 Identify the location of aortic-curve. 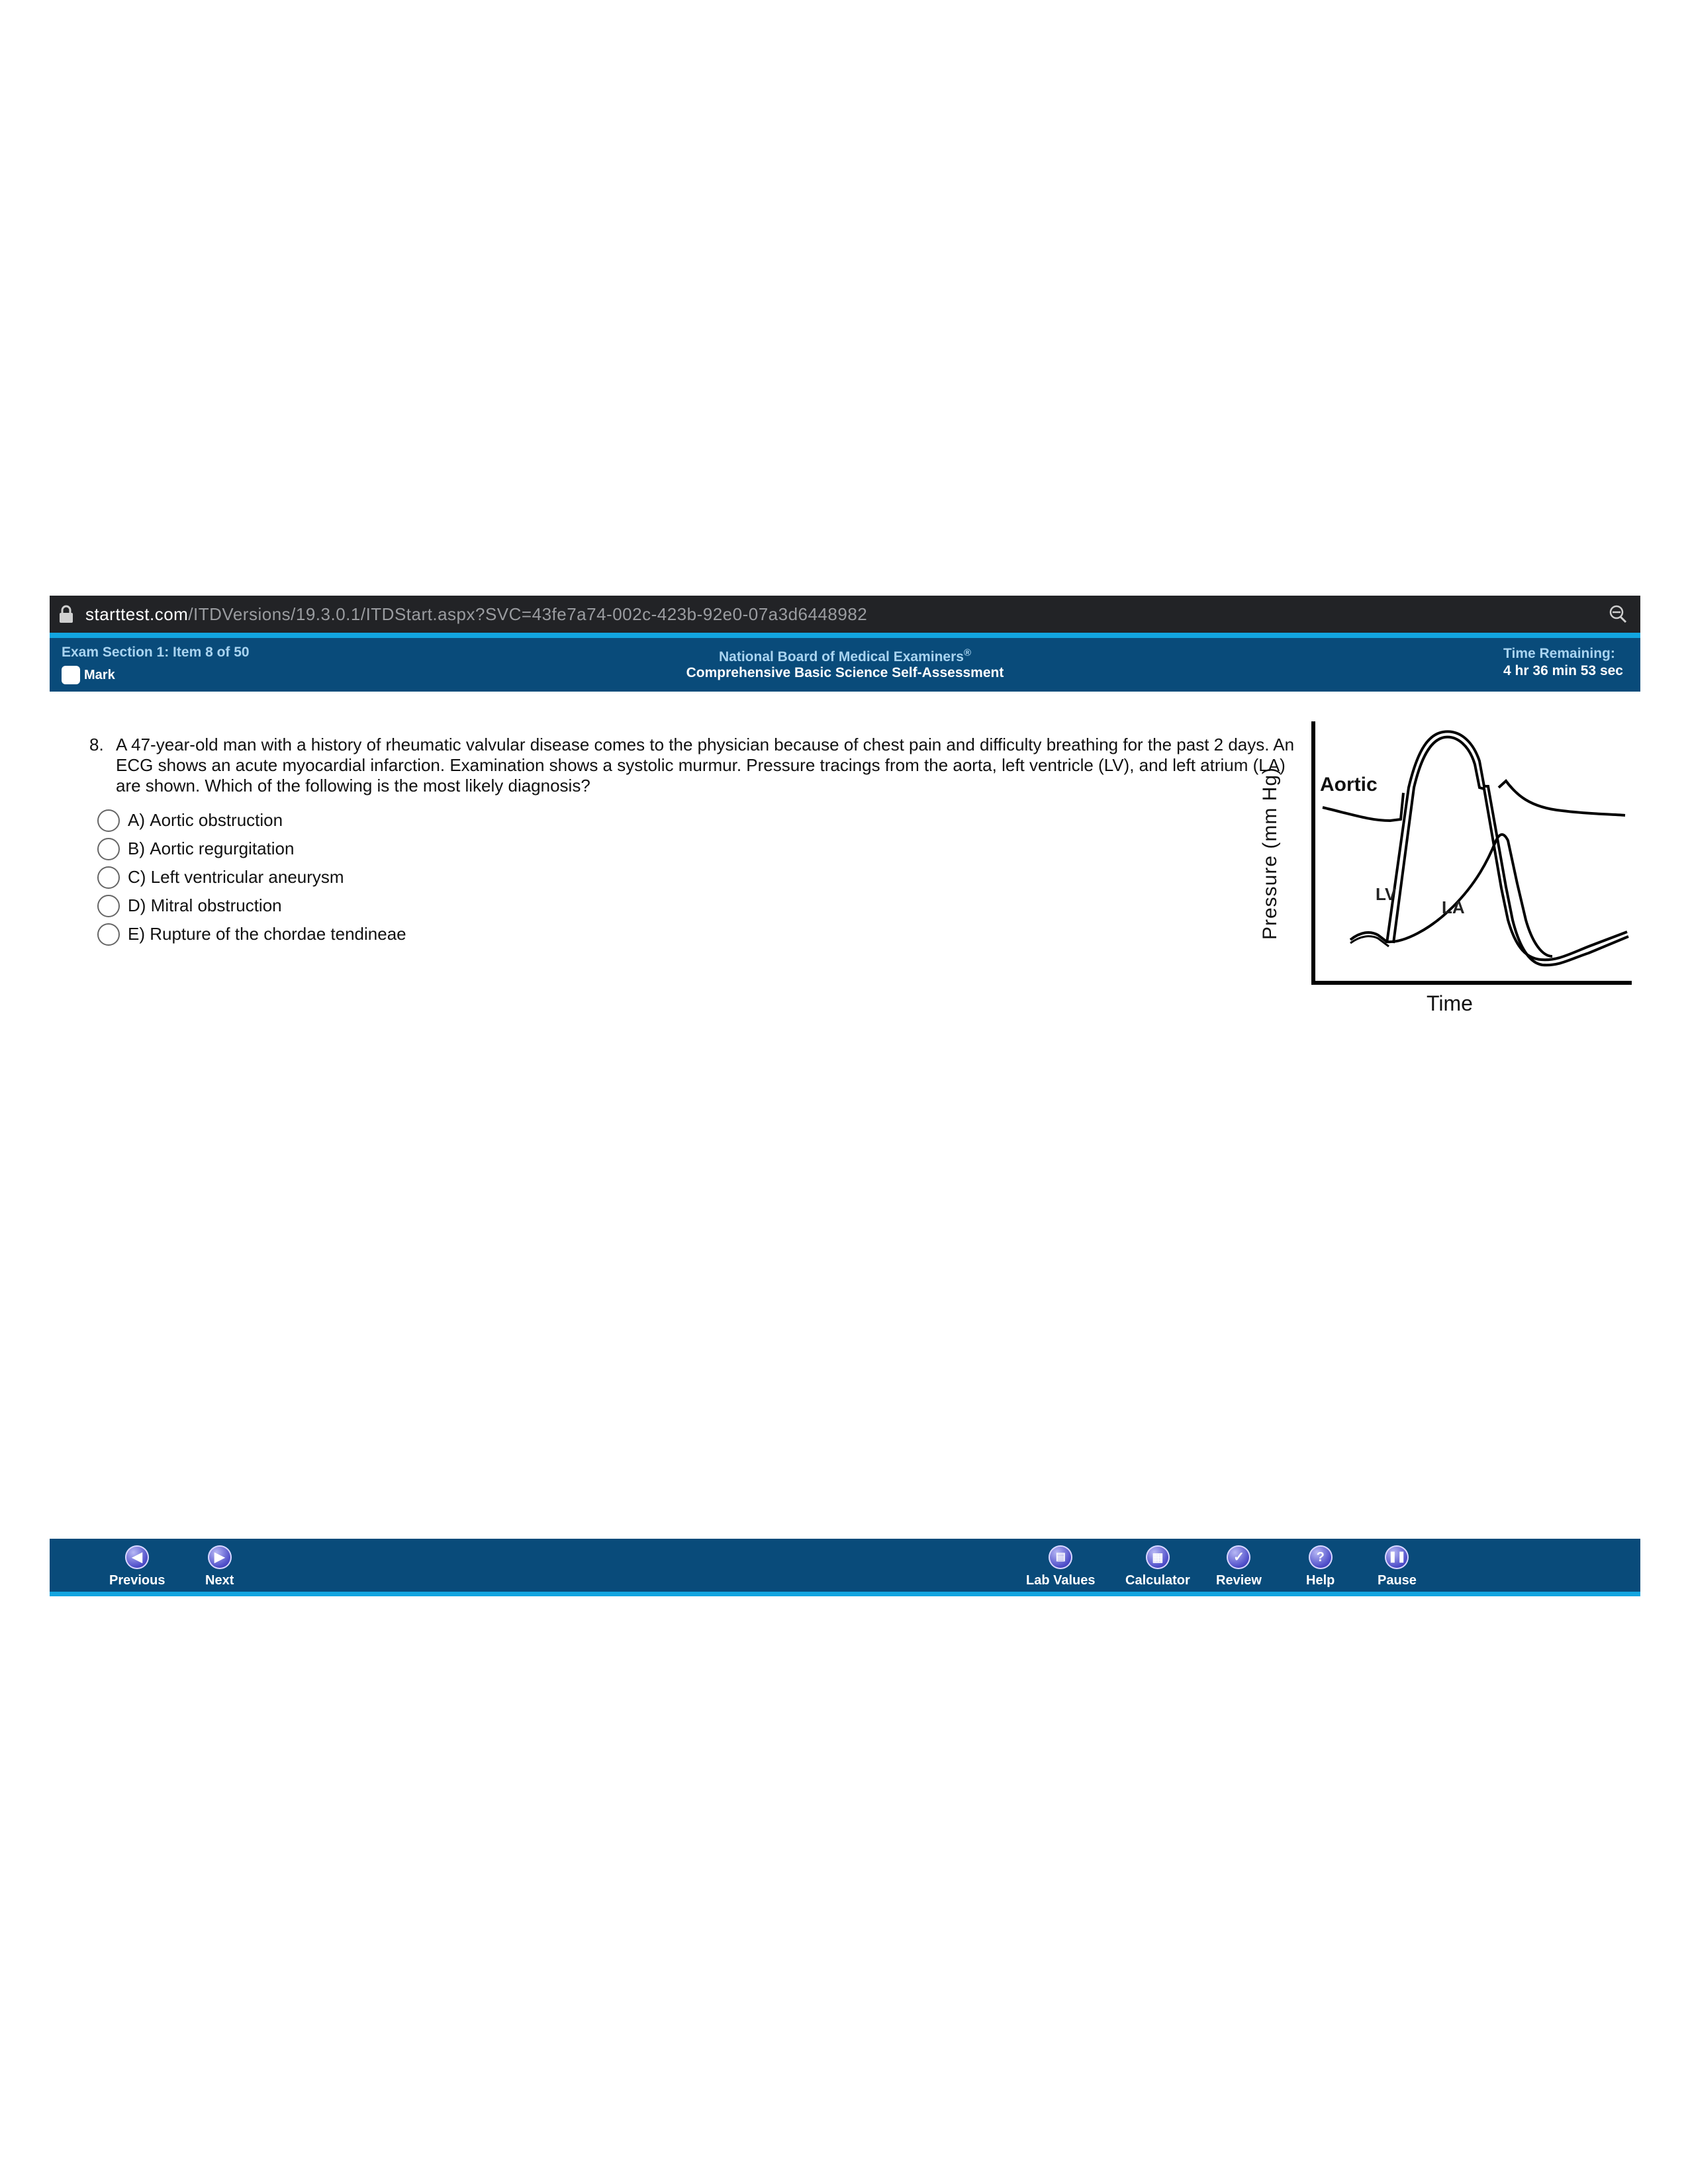
(1363, 808).